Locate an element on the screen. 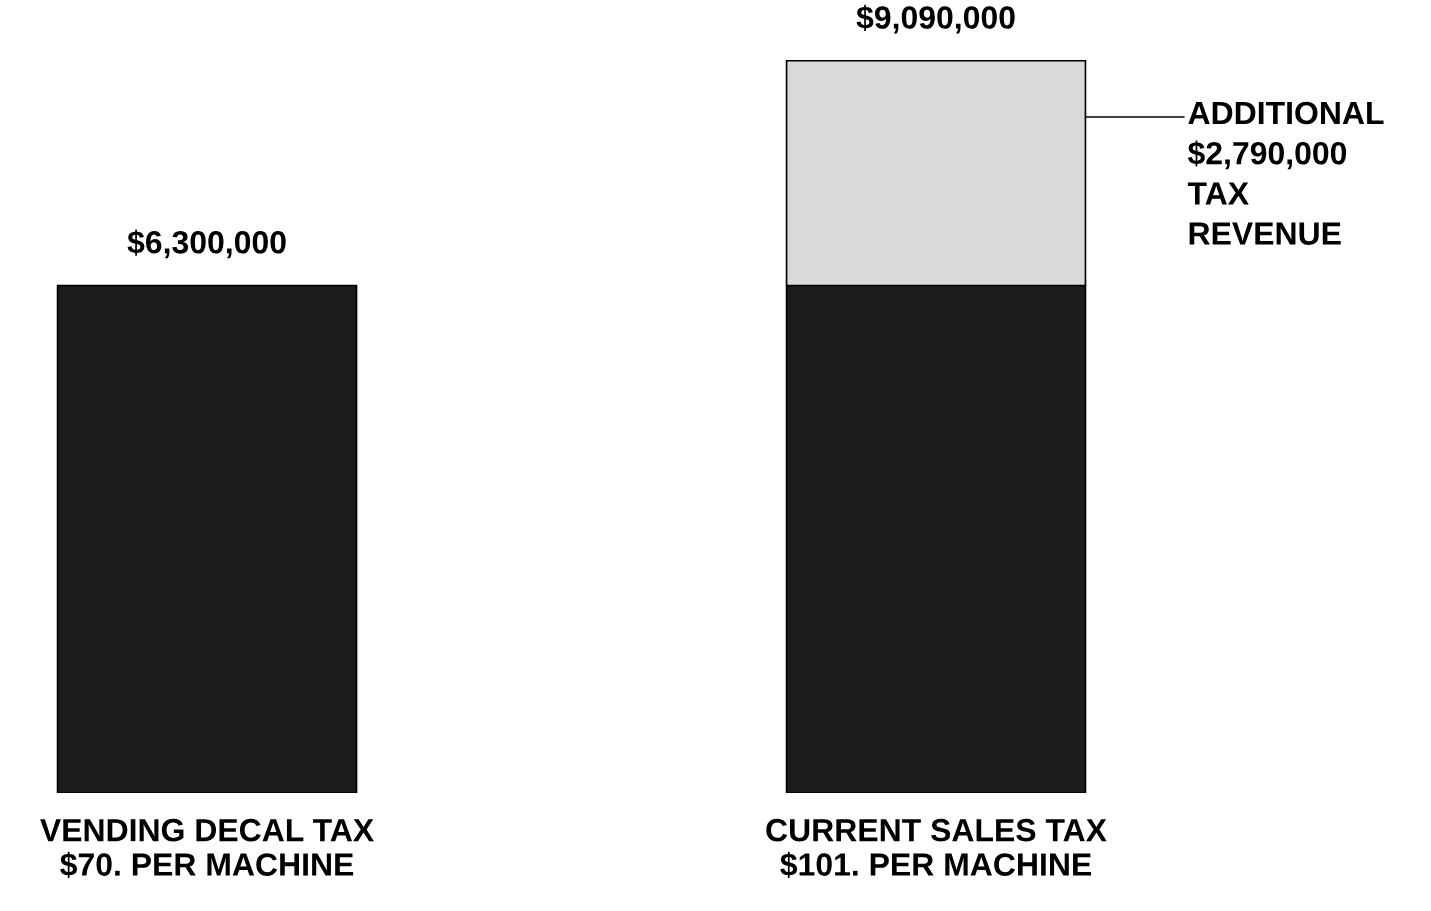 The height and width of the screenshot is (911, 1431). x-tick-label: CURRENT SALES TAX $101. PER MACHINE is located at coordinates (936, 848).